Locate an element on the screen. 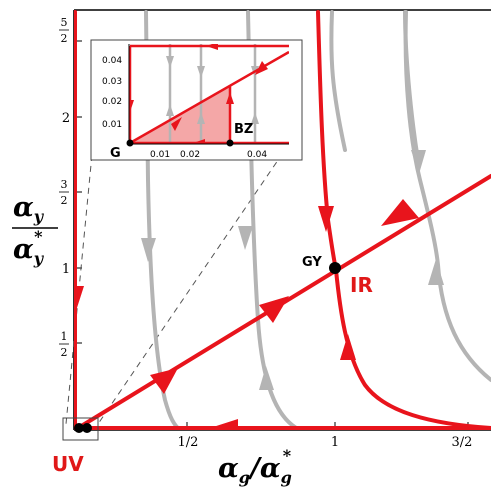 The width and height of the screenshot is (491, 487). y-tick-half-den: 2 is located at coordinates (64, 352).